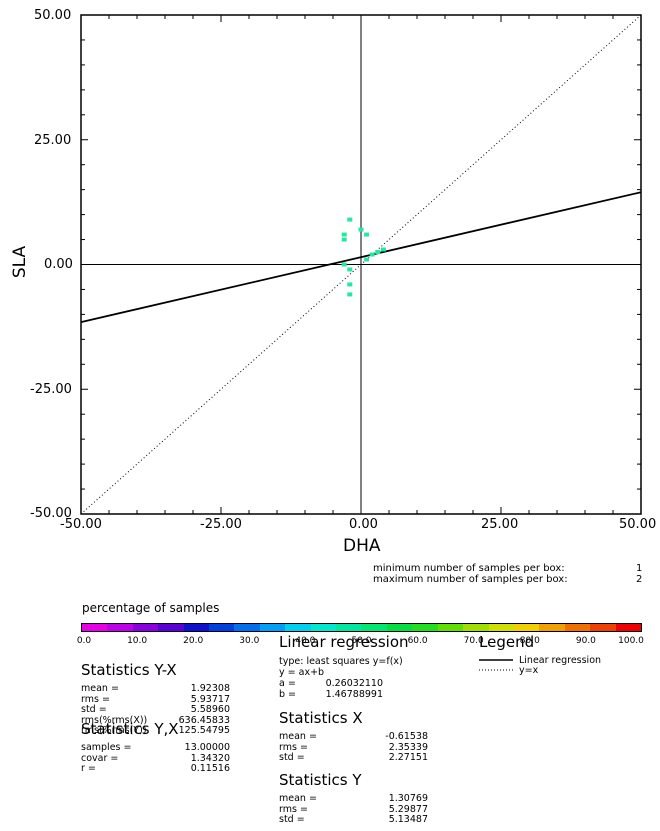  I want to click on legend-item-regression: Linear regression, so click(560, 660).